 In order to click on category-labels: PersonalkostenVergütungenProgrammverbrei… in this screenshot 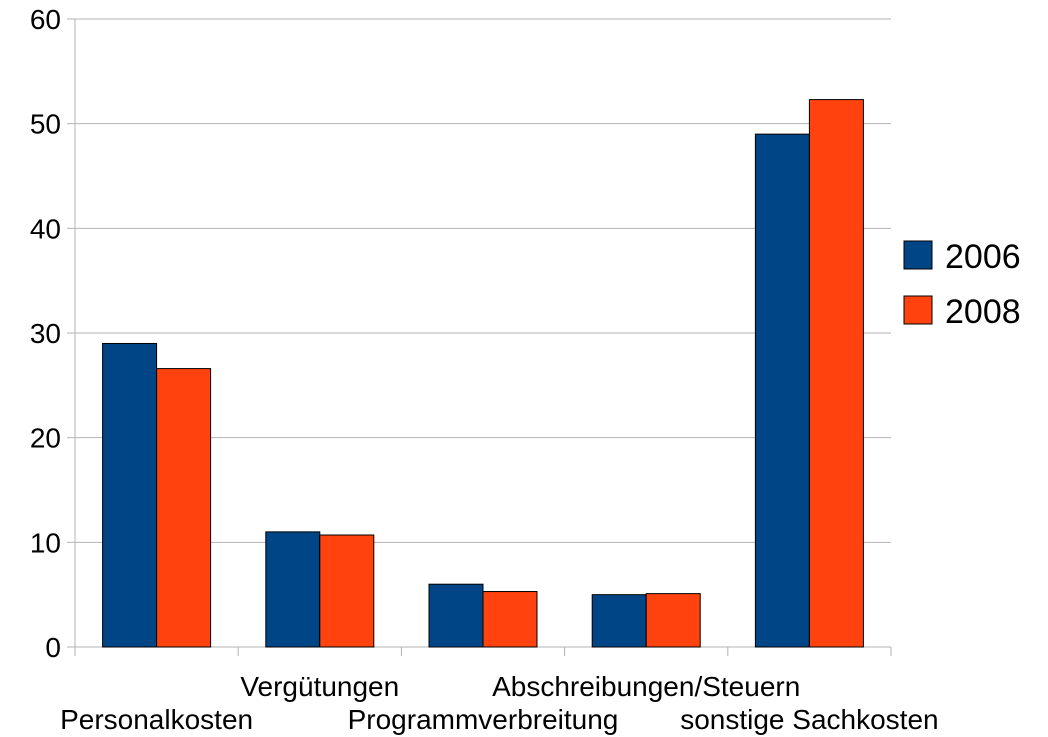, I will do `click(499, 703)`.